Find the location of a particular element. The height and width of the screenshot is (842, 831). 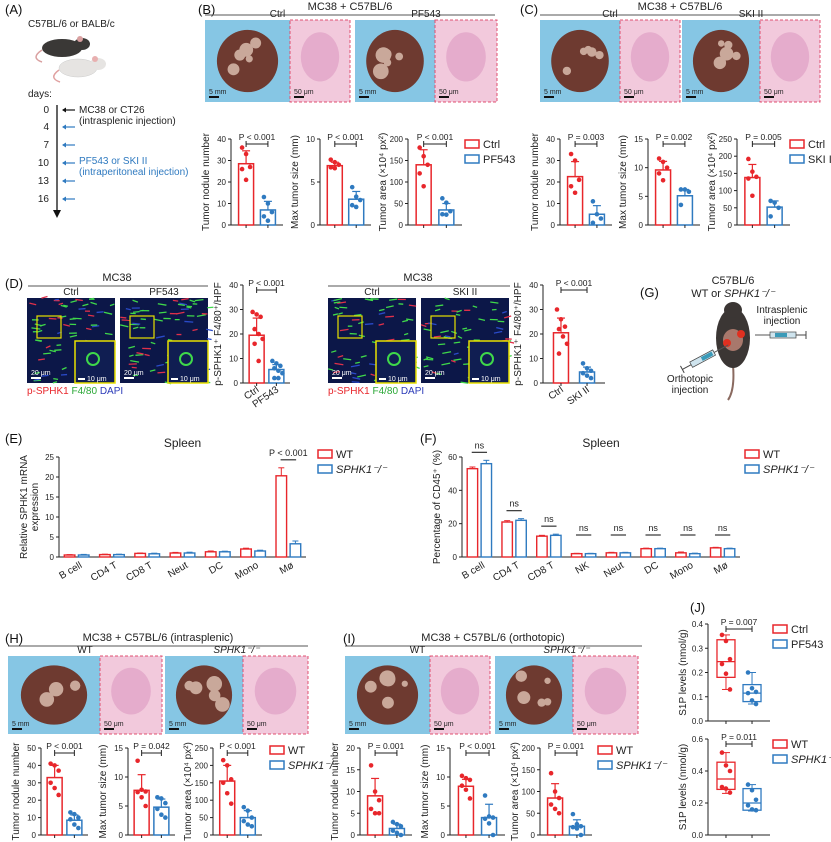

chart-b: 0 5 10 Max tumor size (mm) P < 0.001 is located at coordinates (330, 181).